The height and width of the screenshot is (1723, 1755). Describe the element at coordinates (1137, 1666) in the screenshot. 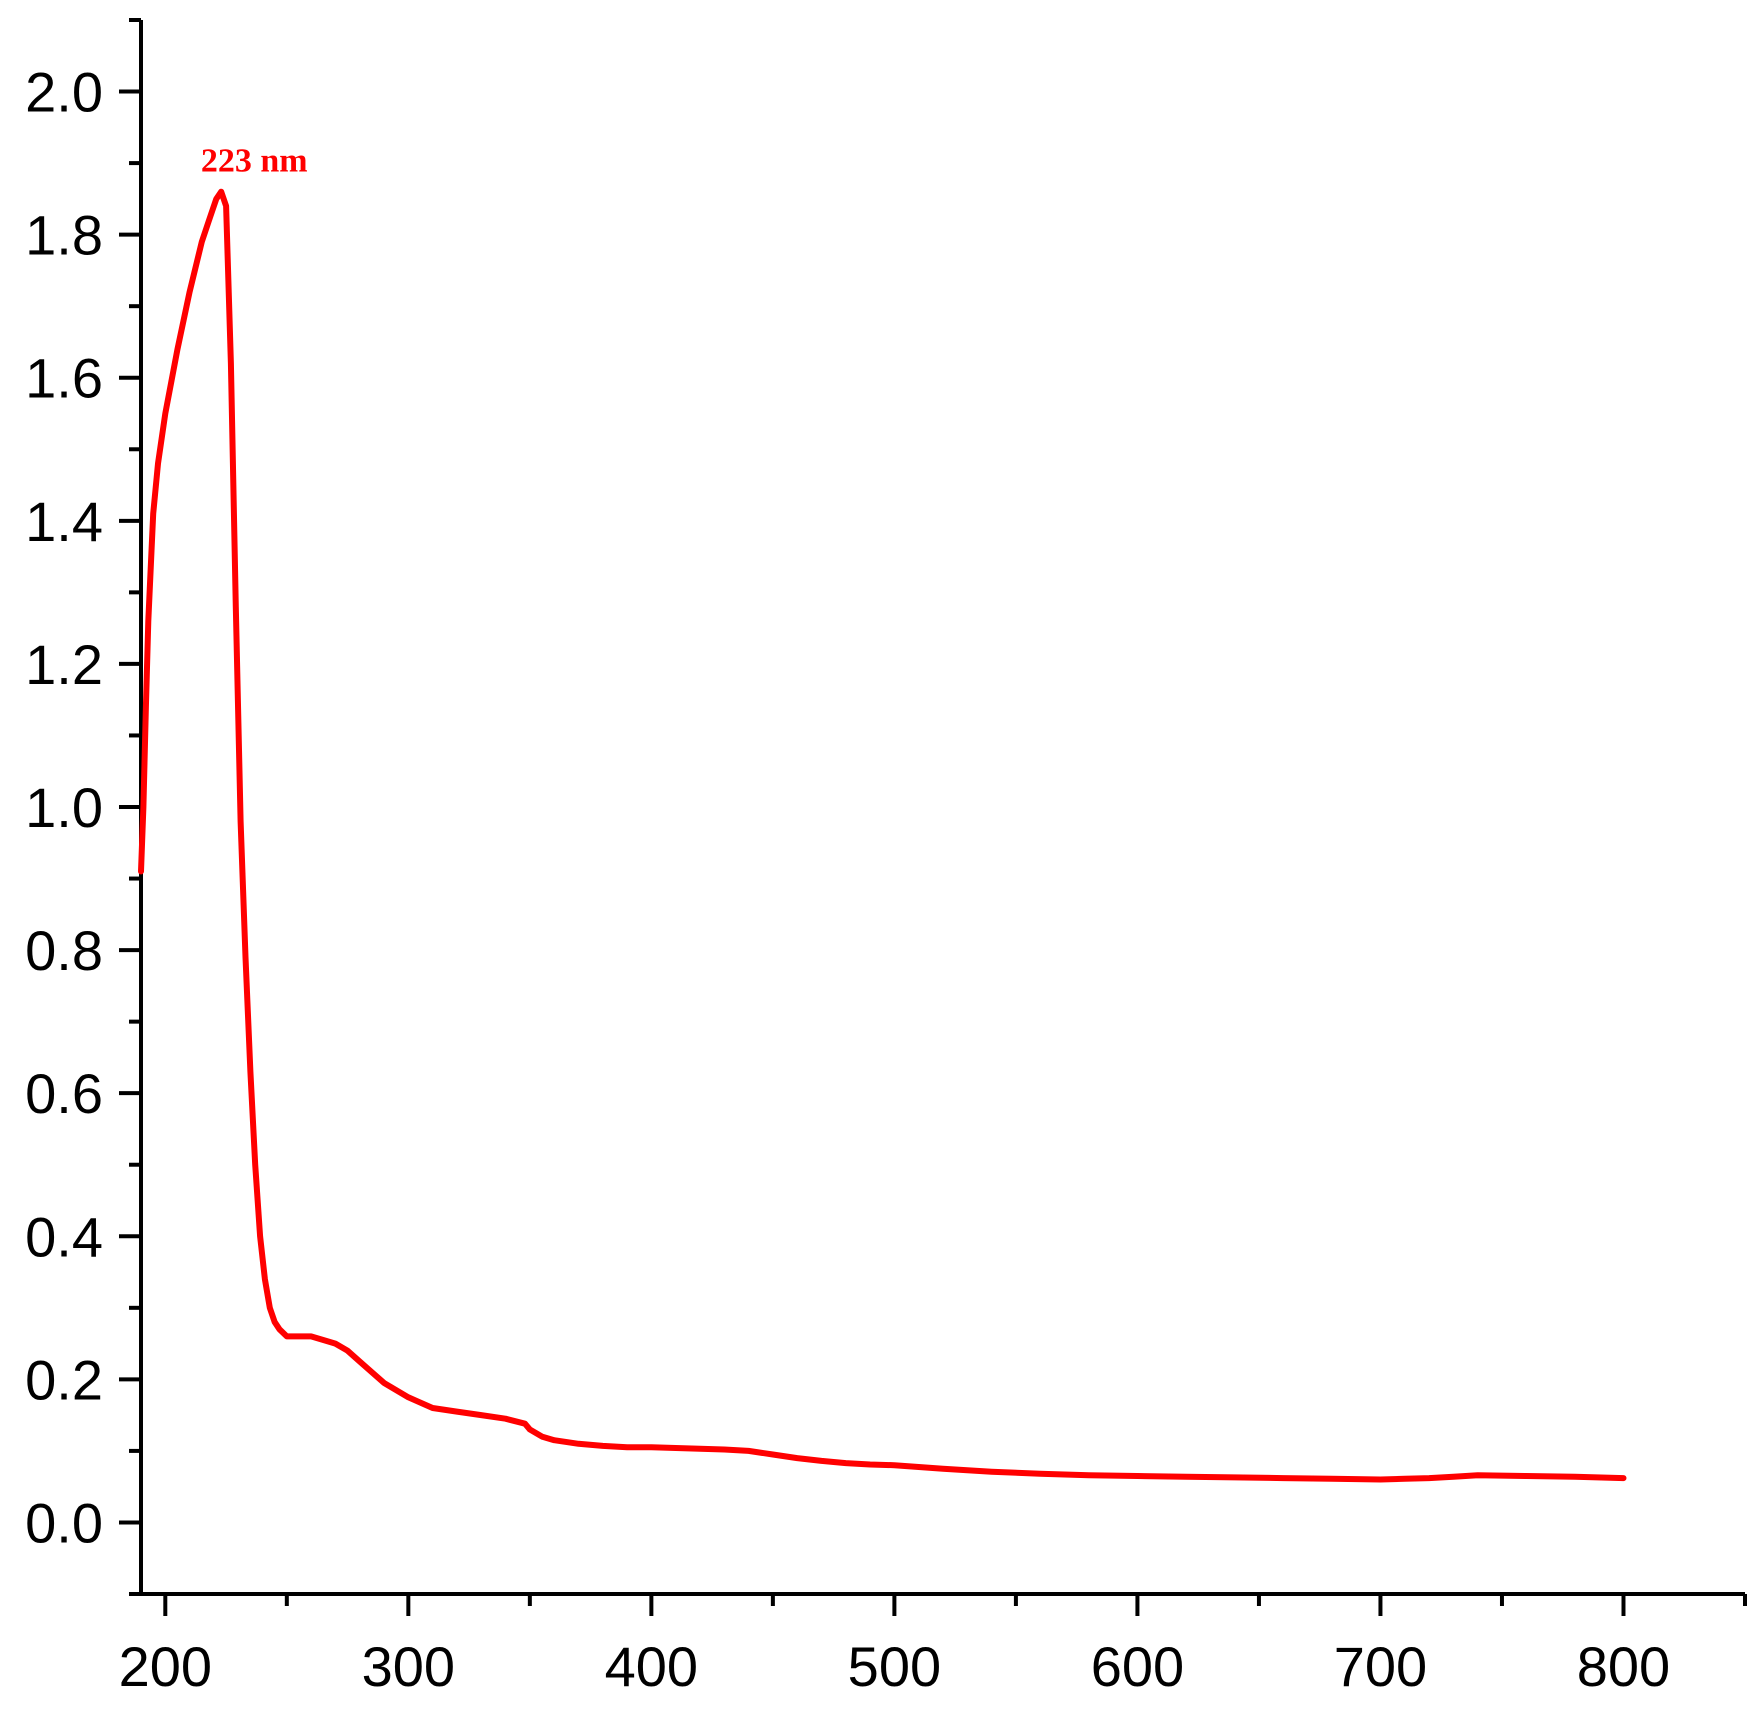

I see `x-tick-label: 600` at that location.